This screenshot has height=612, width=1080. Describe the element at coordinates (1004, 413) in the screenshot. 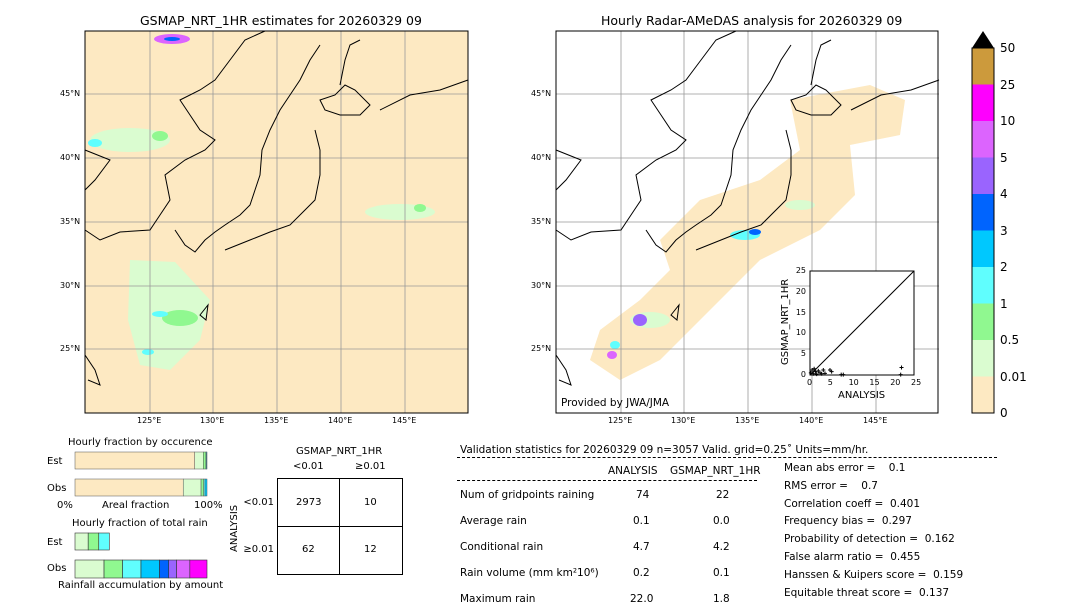

I see `colorbar-label: 0` at that location.